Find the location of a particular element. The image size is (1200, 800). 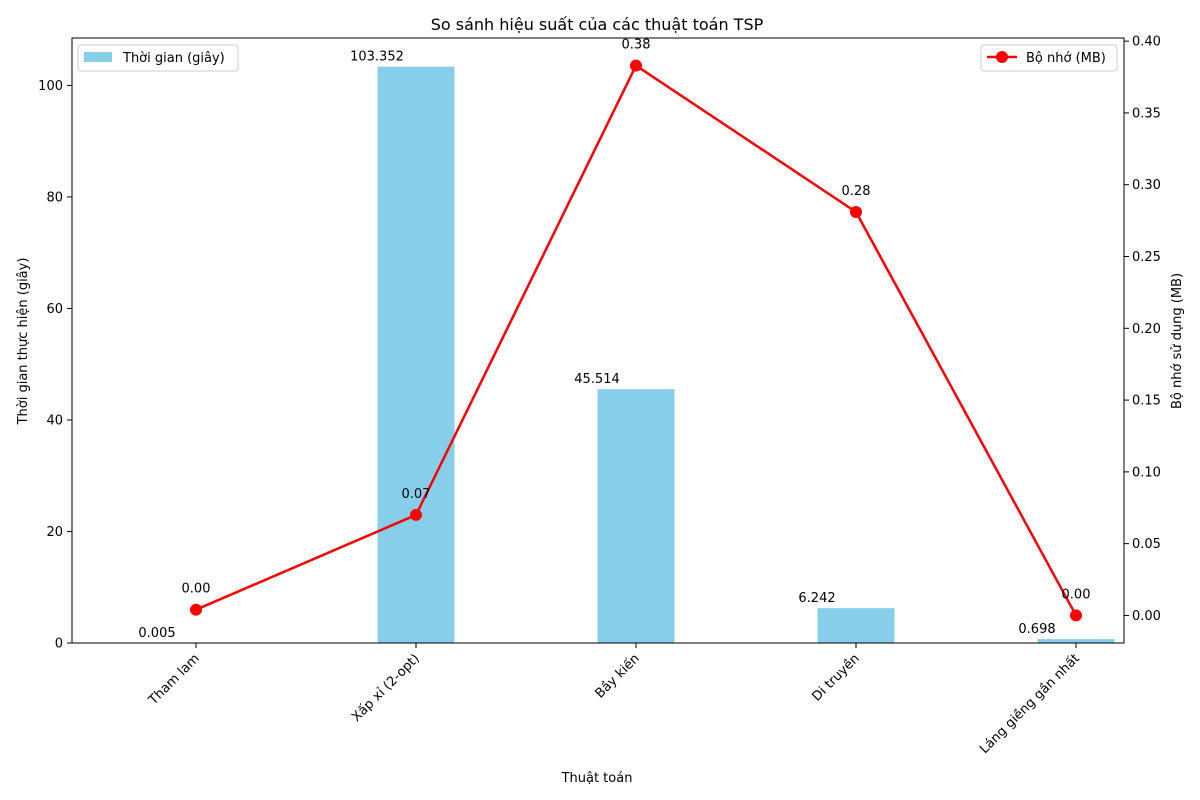

y-left-tick-label-4: 80 is located at coordinates (54, 197).